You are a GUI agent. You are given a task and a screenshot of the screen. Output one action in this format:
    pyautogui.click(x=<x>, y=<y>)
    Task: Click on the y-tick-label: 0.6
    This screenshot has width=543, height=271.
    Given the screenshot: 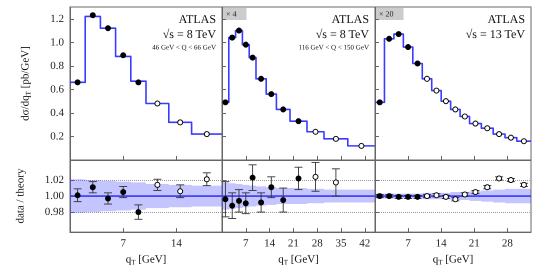 What is the action you would take?
    pyautogui.click(x=57, y=89)
    